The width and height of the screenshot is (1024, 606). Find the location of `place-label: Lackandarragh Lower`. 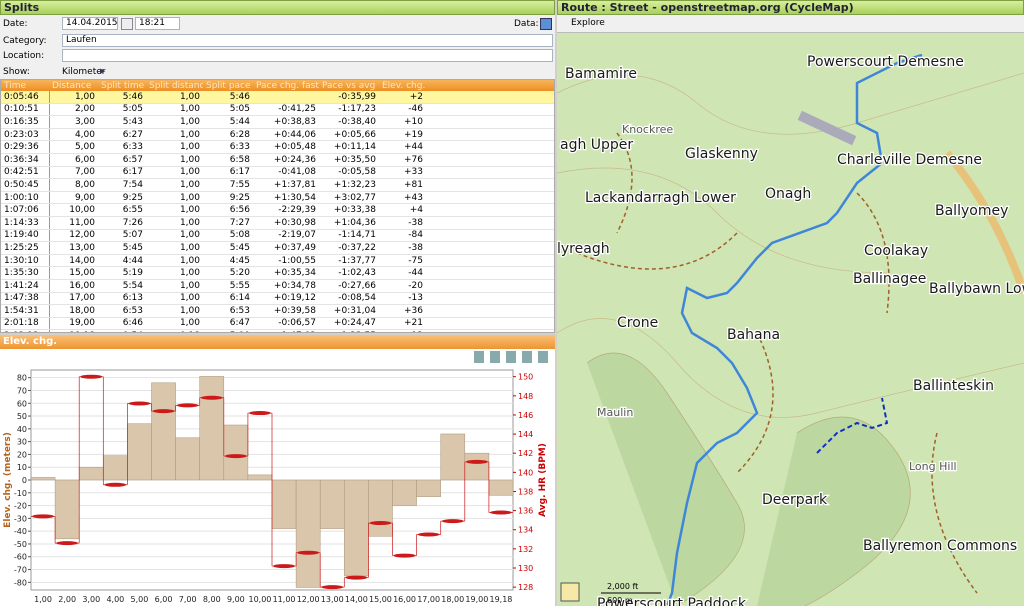

place-label: Lackandarragh Lower is located at coordinates (660, 198).